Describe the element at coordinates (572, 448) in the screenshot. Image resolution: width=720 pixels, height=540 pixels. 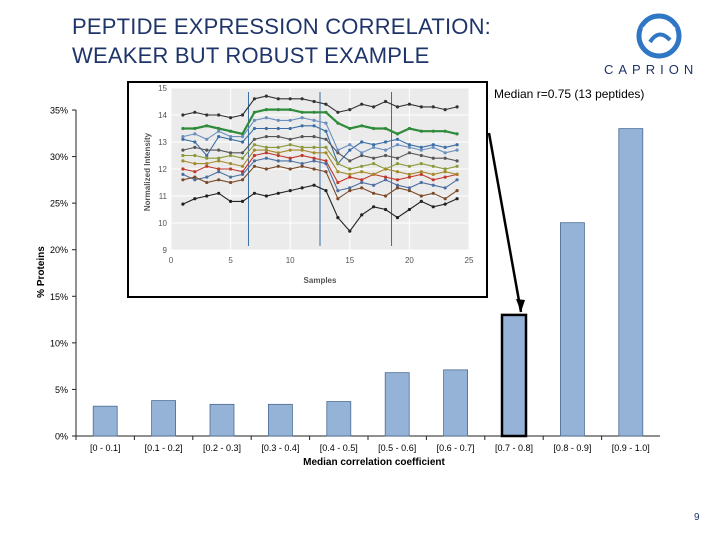
I see `x-category-label: [0.8 - 0.9]` at that location.